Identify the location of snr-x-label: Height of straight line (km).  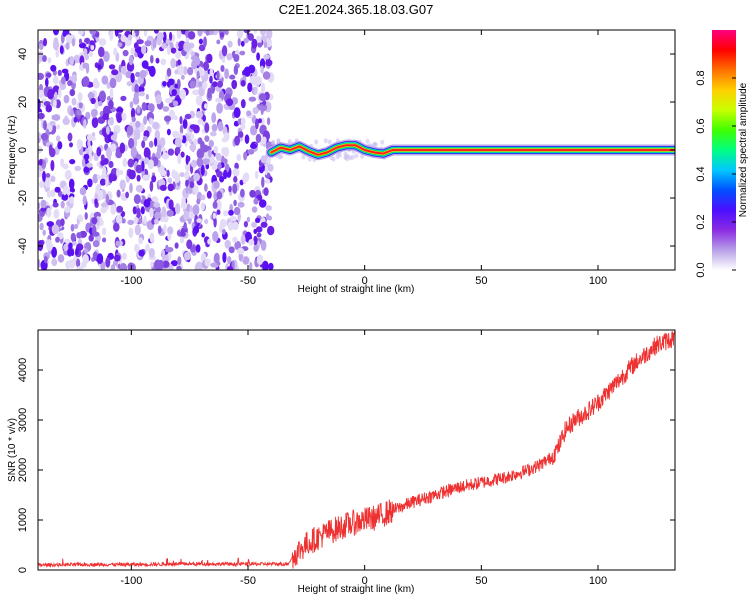
(356, 589).